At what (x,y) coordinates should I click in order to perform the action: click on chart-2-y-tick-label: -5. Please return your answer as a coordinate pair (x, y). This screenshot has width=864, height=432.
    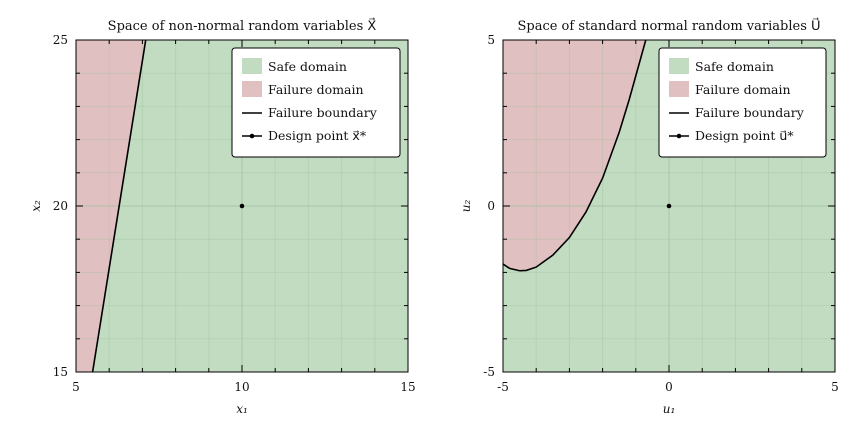
    Looking at the image, I should click on (489, 372).